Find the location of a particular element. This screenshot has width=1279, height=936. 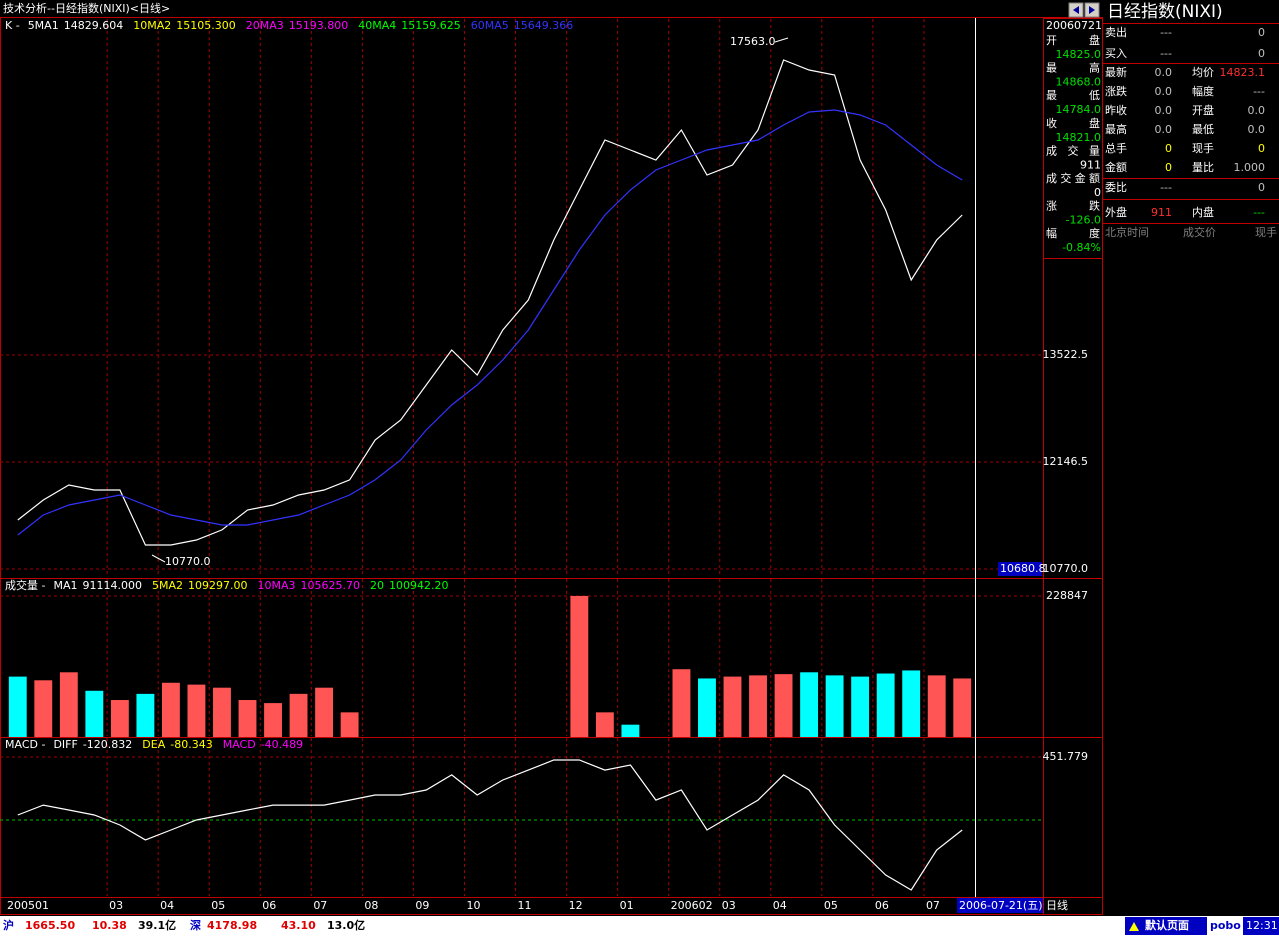

quote-label: 最高 is located at coordinates (1116, 129).